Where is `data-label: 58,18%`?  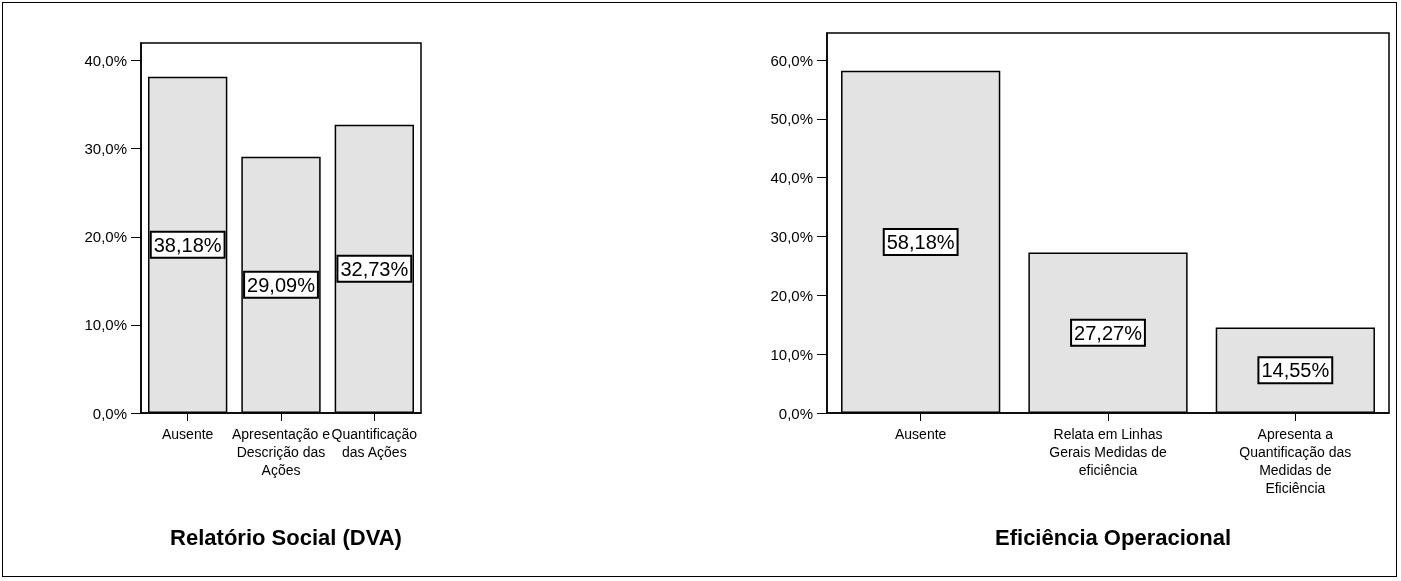
data-label: 58,18% is located at coordinates (920, 241).